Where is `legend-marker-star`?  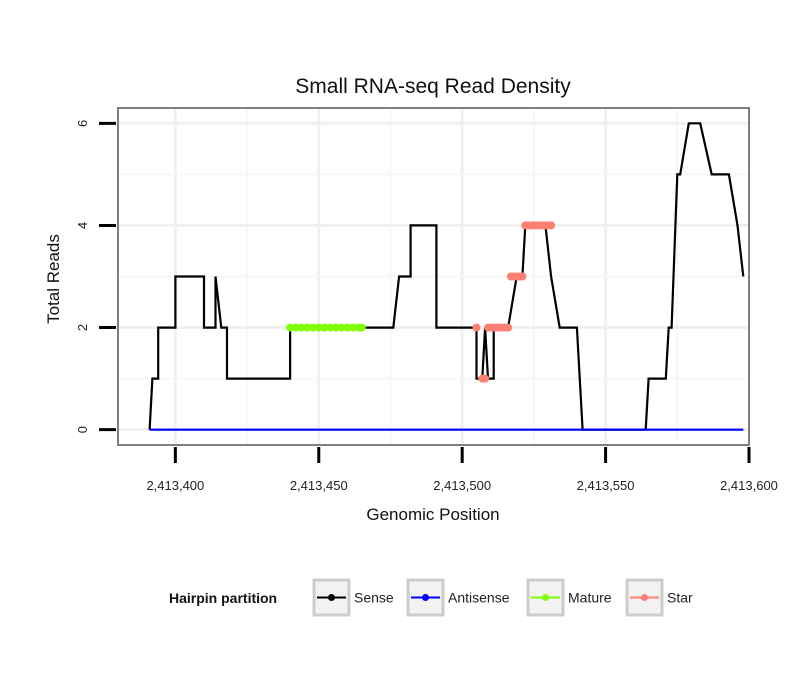
legend-marker-star is located at coordinates (644, 597).